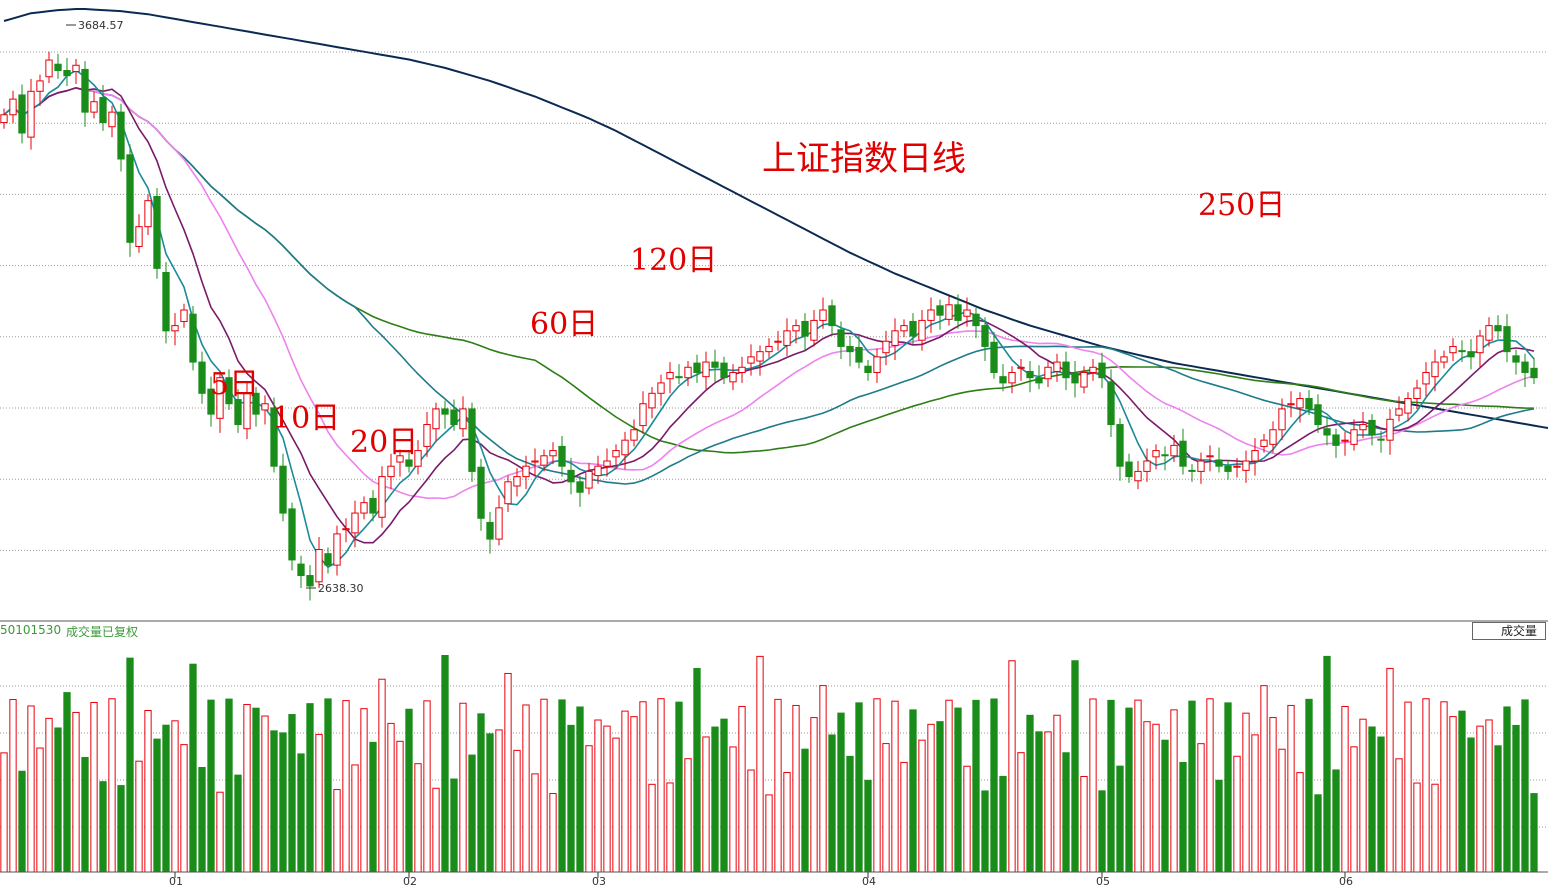 Image resolution: width=1548 pixels, height=886 pixels. What do you see at coordinates (869, 880) in the screenshot?
I see `month-label: 04` at bounding box center [869, 880].